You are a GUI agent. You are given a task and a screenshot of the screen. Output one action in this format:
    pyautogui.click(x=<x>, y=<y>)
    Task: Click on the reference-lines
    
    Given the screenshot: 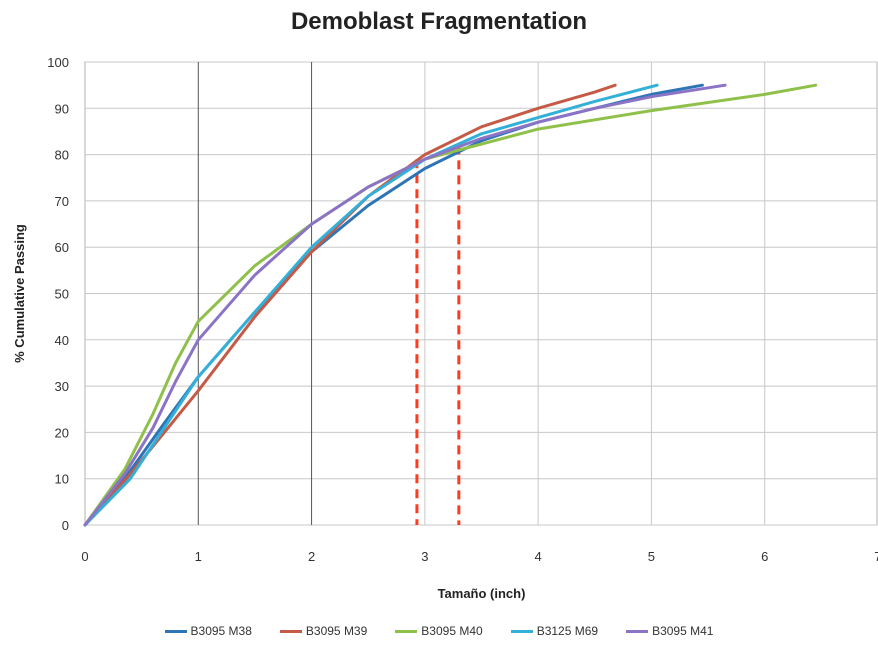 What is the action you would take?
    pyautogui.click(x=438, y=335)
    